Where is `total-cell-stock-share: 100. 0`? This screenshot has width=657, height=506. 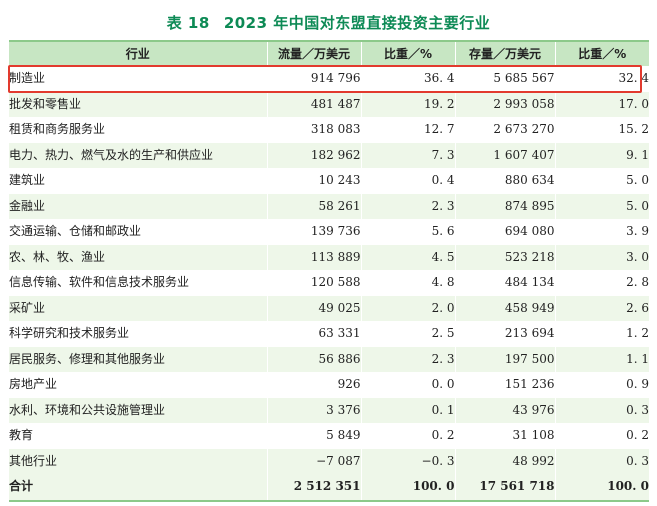
total-cell-stock-share: 100. 0 is located at coordinates (601, 488).